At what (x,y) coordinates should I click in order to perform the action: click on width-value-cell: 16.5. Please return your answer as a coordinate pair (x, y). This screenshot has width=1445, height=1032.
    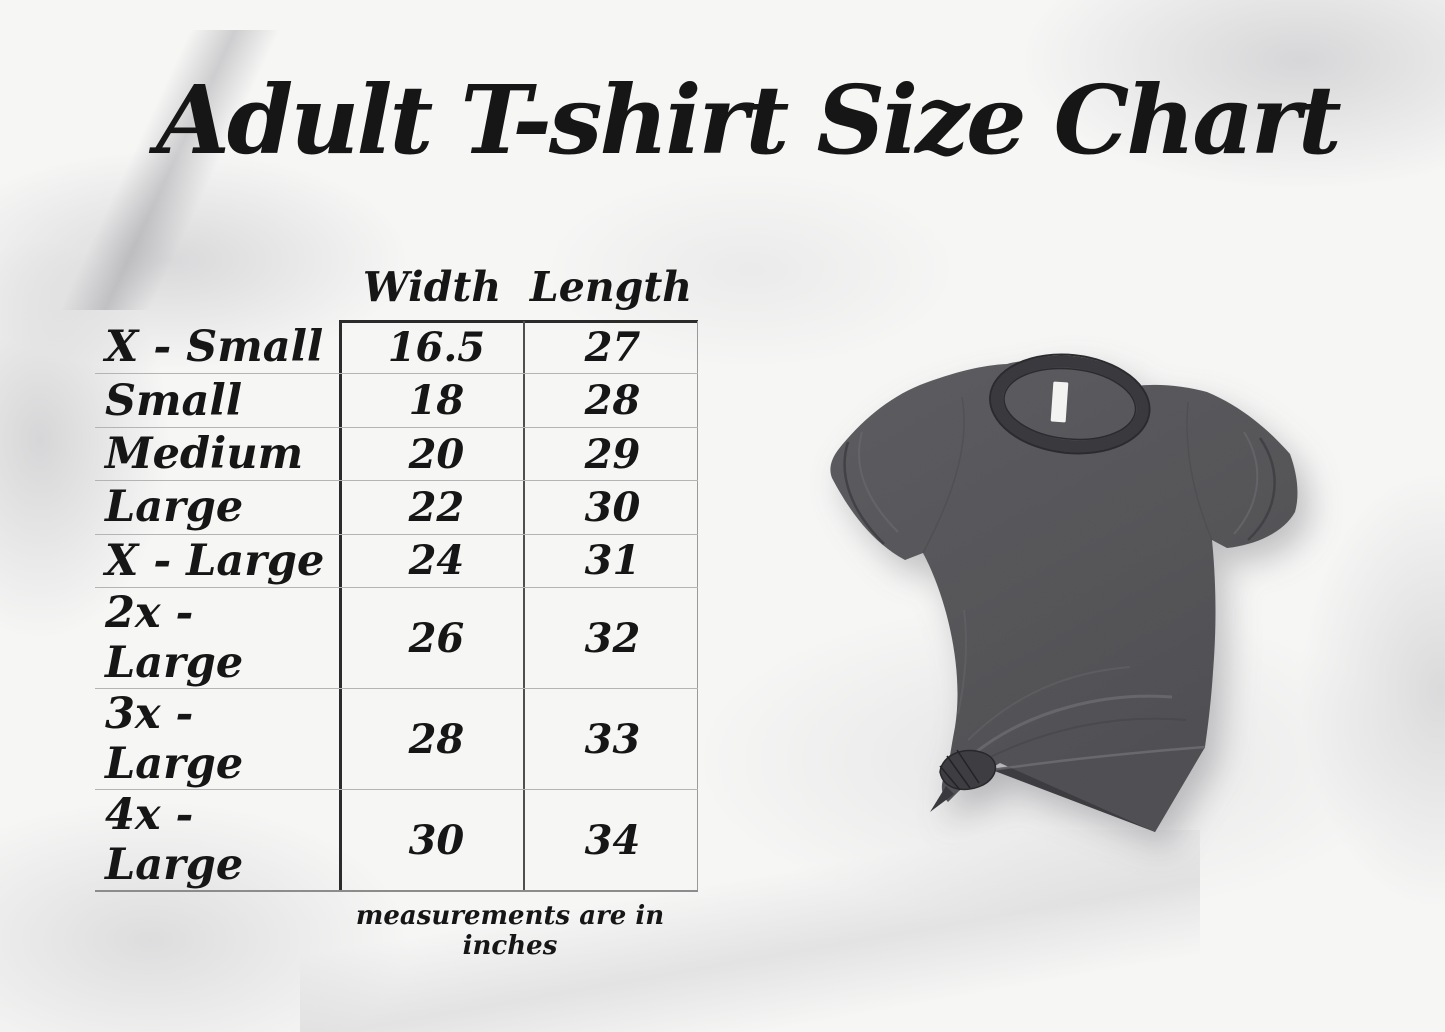
    Looking at the image, I should click on (436, 347).